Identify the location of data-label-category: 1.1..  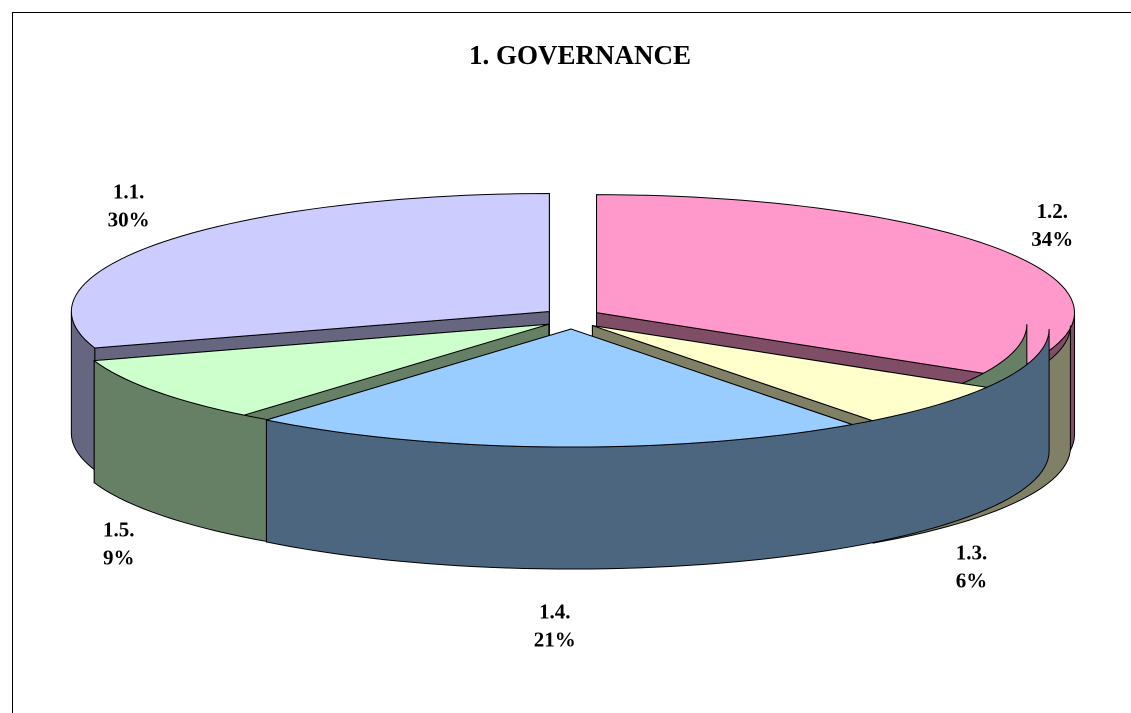
(129, 191).